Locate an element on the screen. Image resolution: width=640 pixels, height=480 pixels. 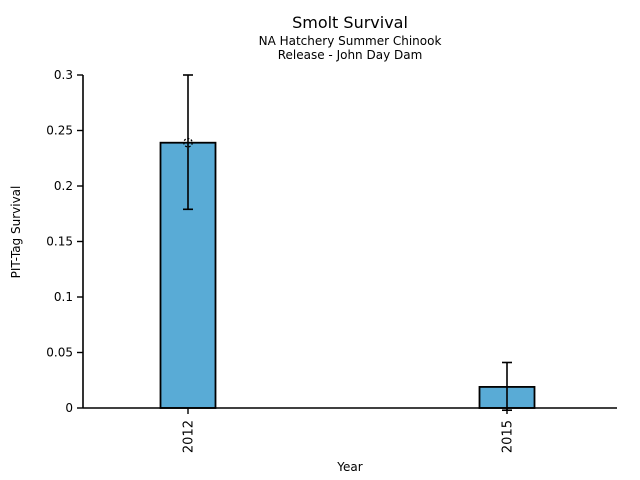
y-tick-label: 0.2 is located at coordinates (63, 186).